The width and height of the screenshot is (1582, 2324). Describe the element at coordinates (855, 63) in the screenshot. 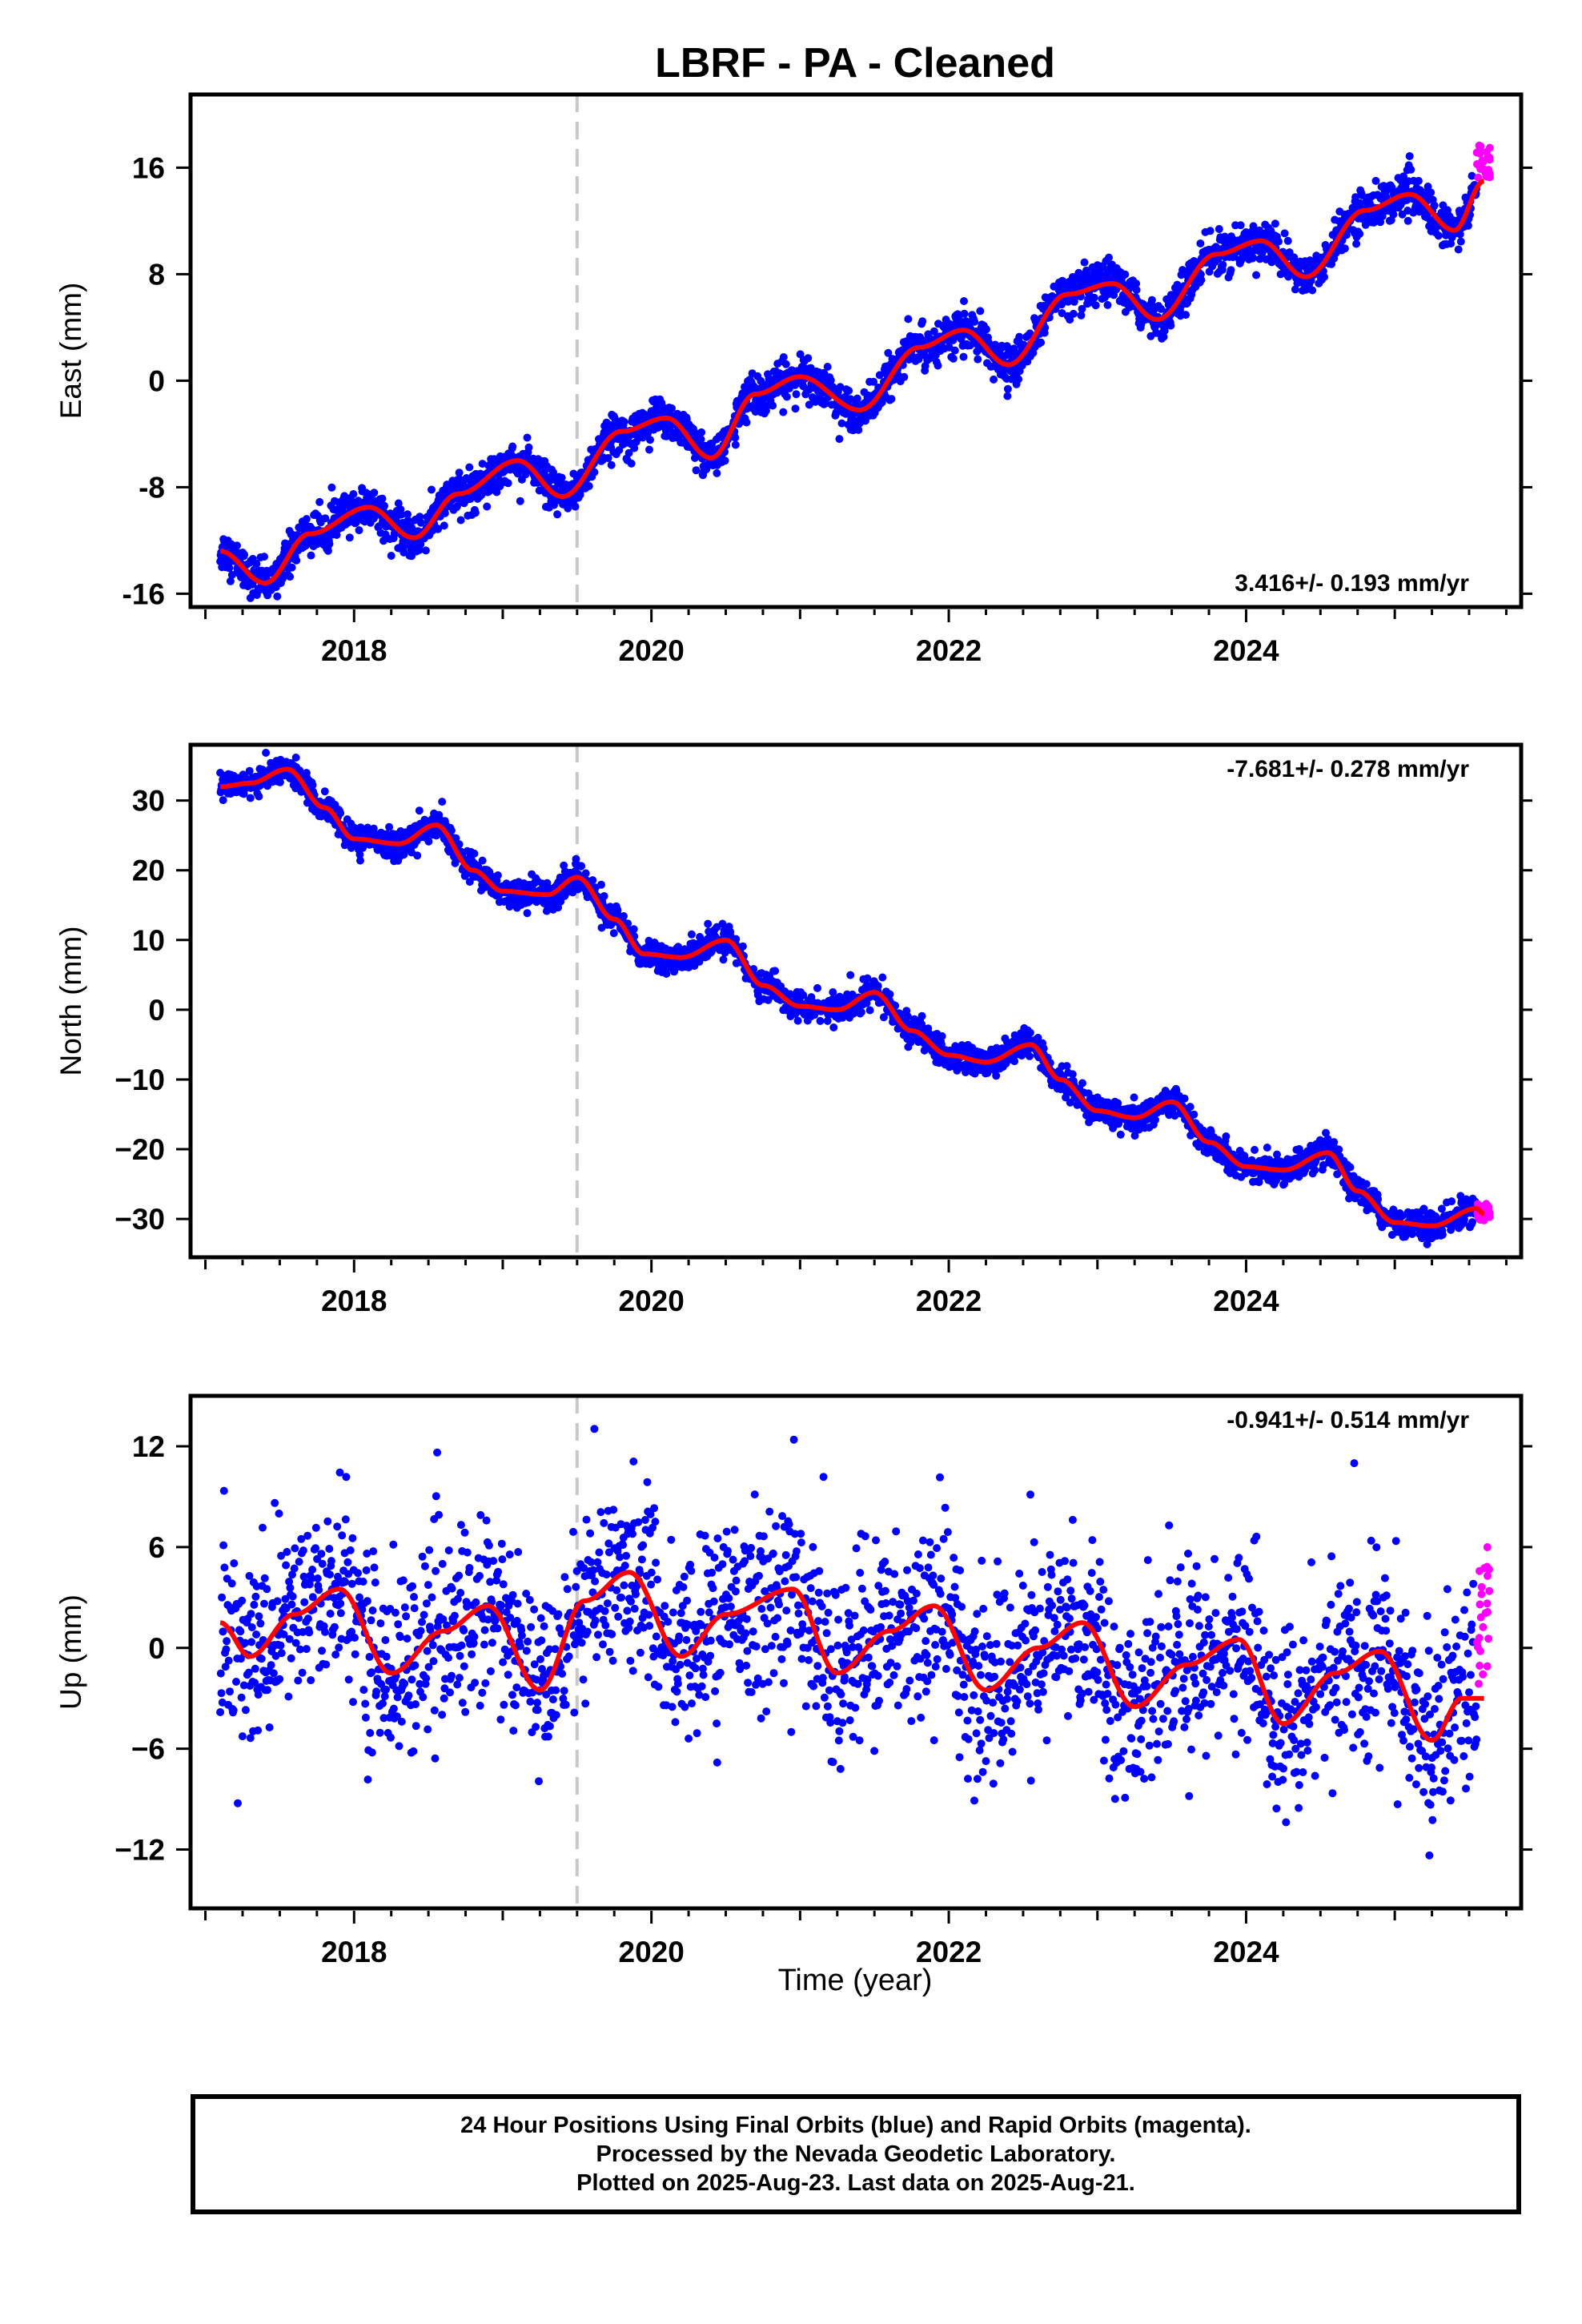

I see `figure-title: LBRF - PA - Cleaned` at that location.